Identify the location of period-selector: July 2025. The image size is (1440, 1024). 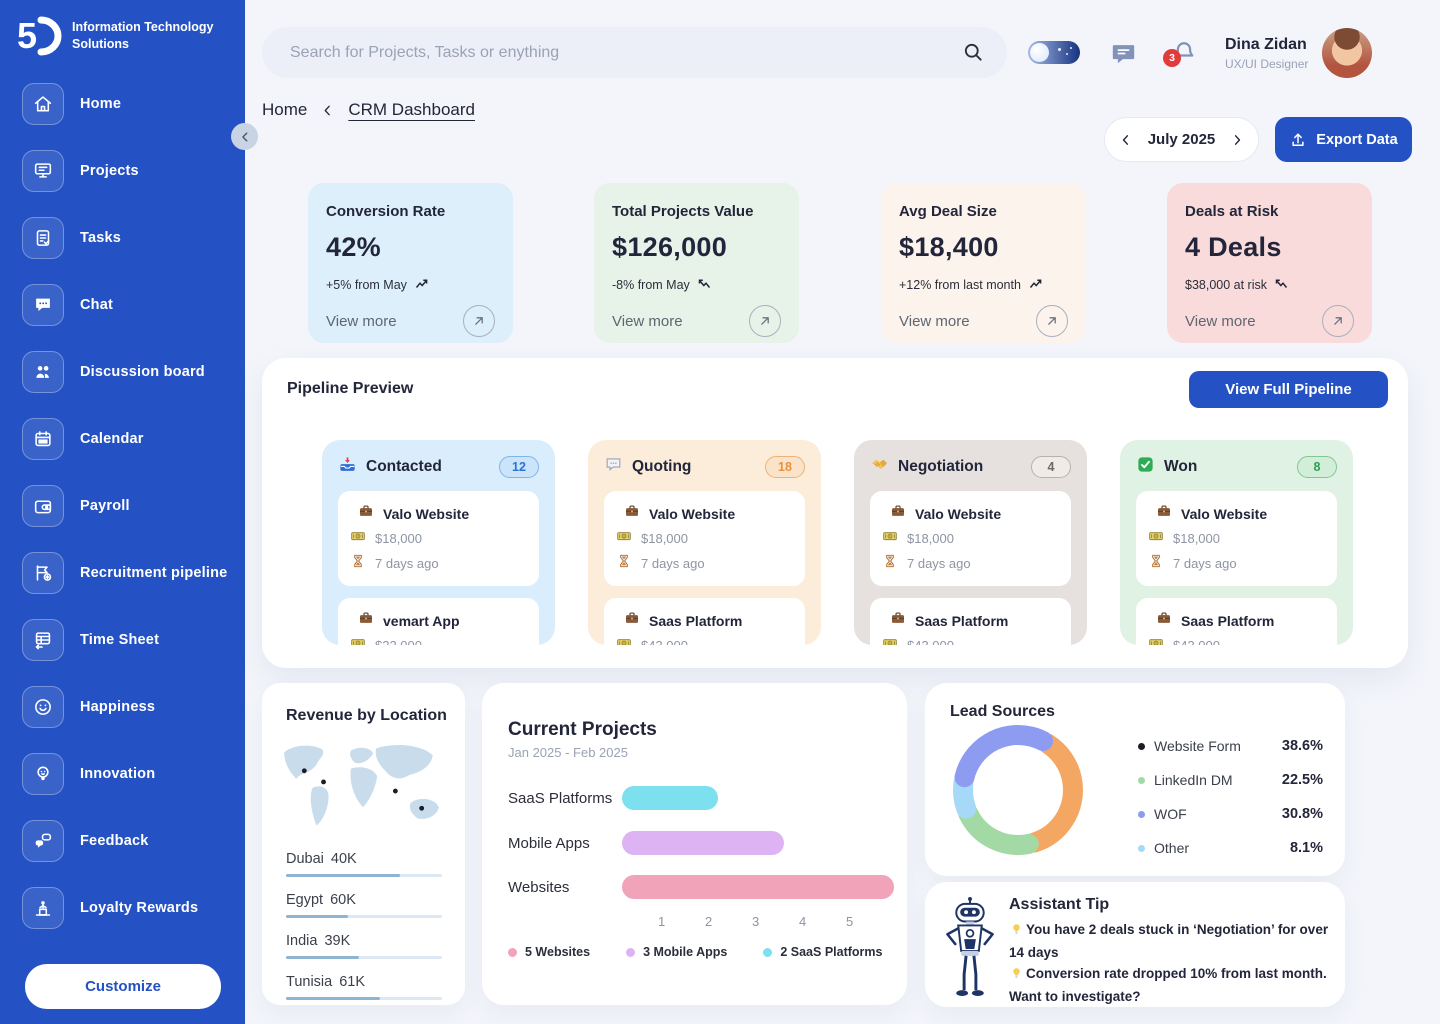
(1181, 139).